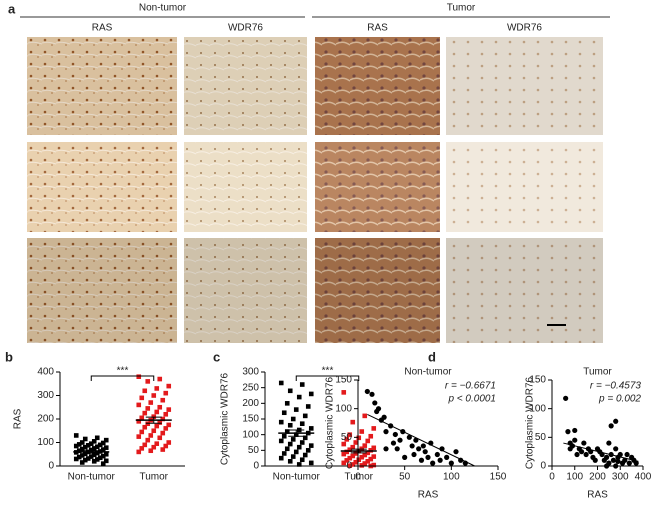 This screenshot has height=505, width=670. I want to click on panel-label: b, so click(9, 356).